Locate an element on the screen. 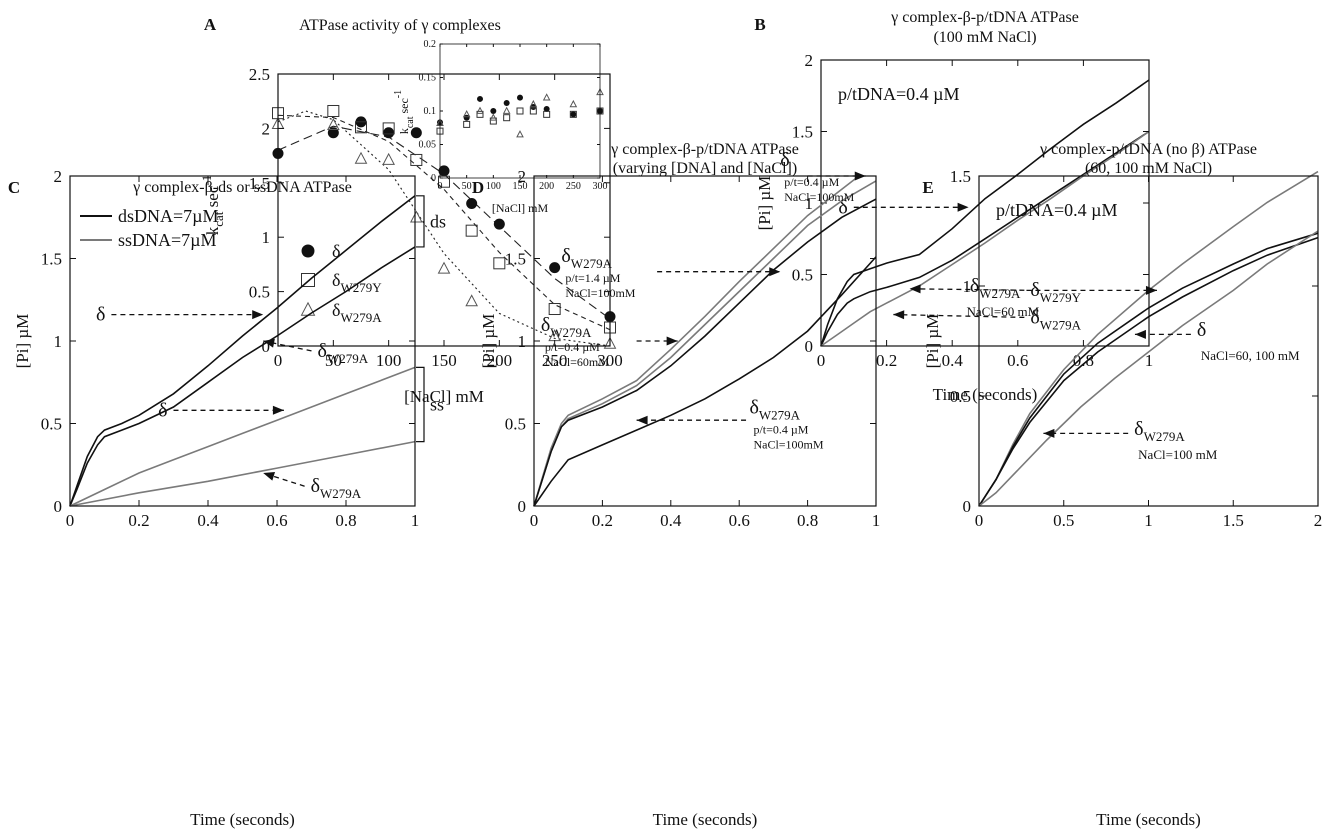 The width and height of the screenshot is (1325, 833). chart-subtitle: (100 mM NaCl) is located at coordinates (984, 37).